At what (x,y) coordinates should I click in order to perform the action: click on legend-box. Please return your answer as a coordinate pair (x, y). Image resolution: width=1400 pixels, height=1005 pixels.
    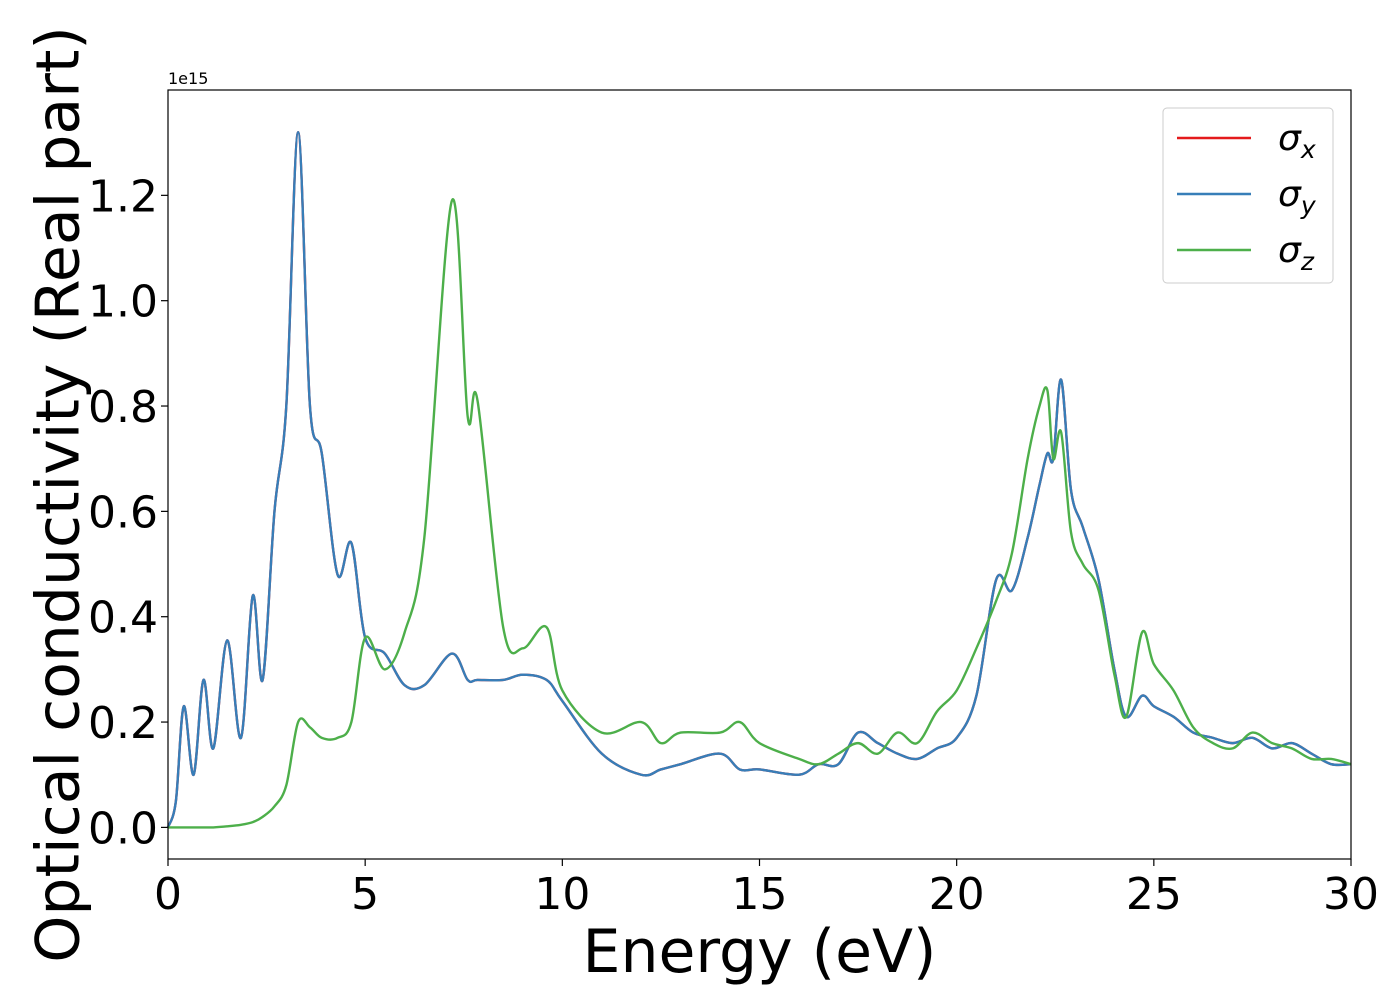
    Looking at the image, I should click on (1248, 195).